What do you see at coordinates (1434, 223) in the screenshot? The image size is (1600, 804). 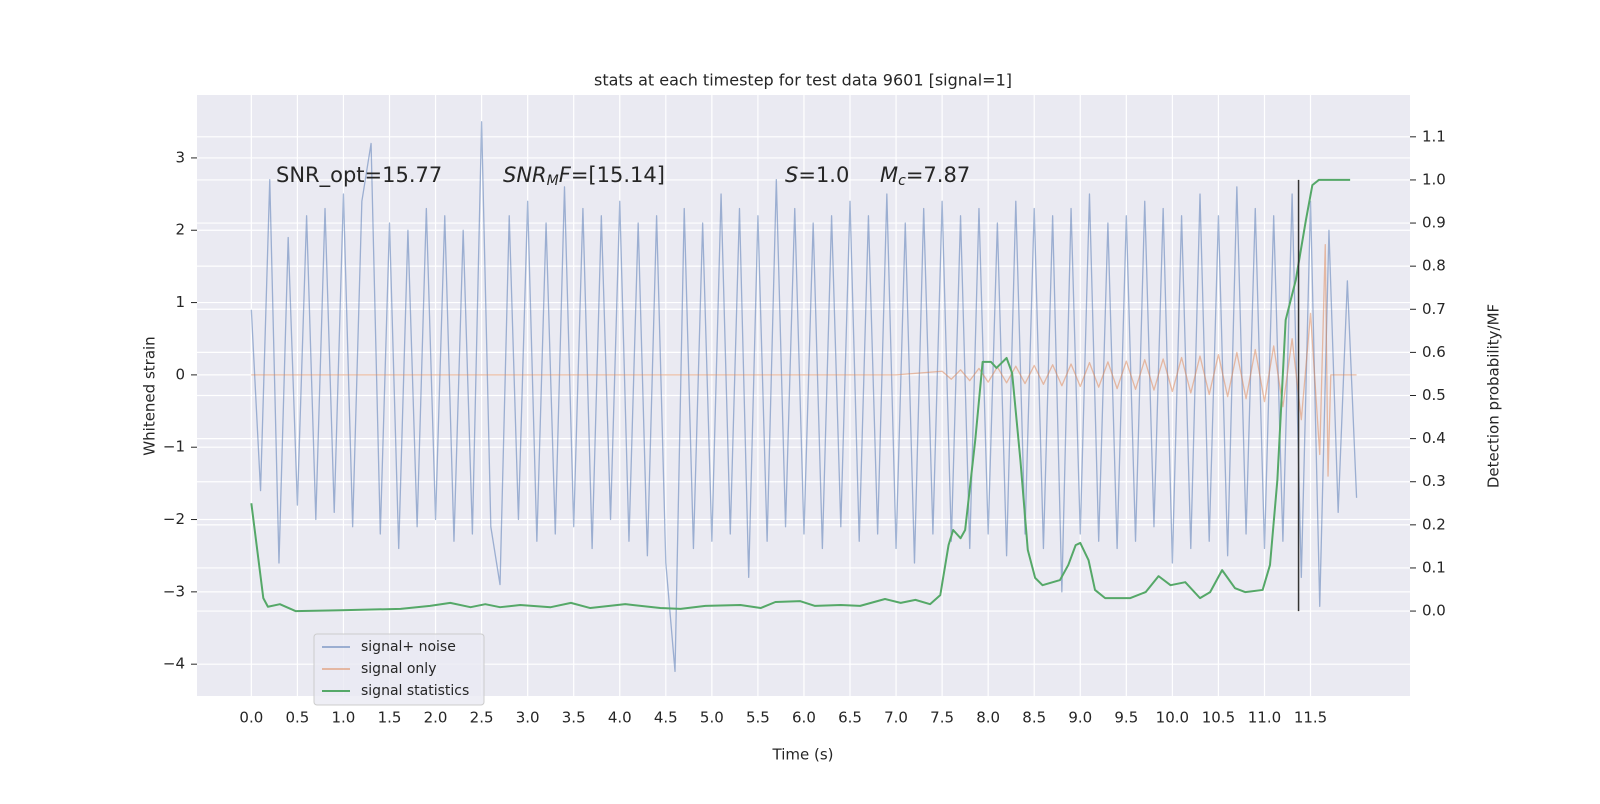 I see `y2-tick-label: 0.9` at bounding box center [1434, 223].